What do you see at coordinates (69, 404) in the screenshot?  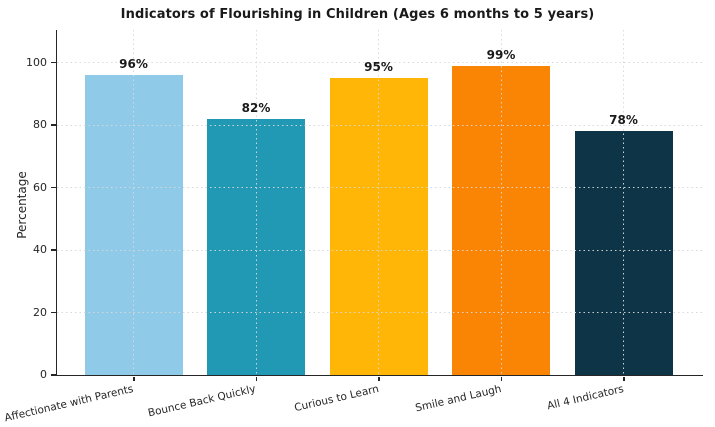 I see `x-tick-label: Affectionate with Parents` at bounding box center [69, 404].